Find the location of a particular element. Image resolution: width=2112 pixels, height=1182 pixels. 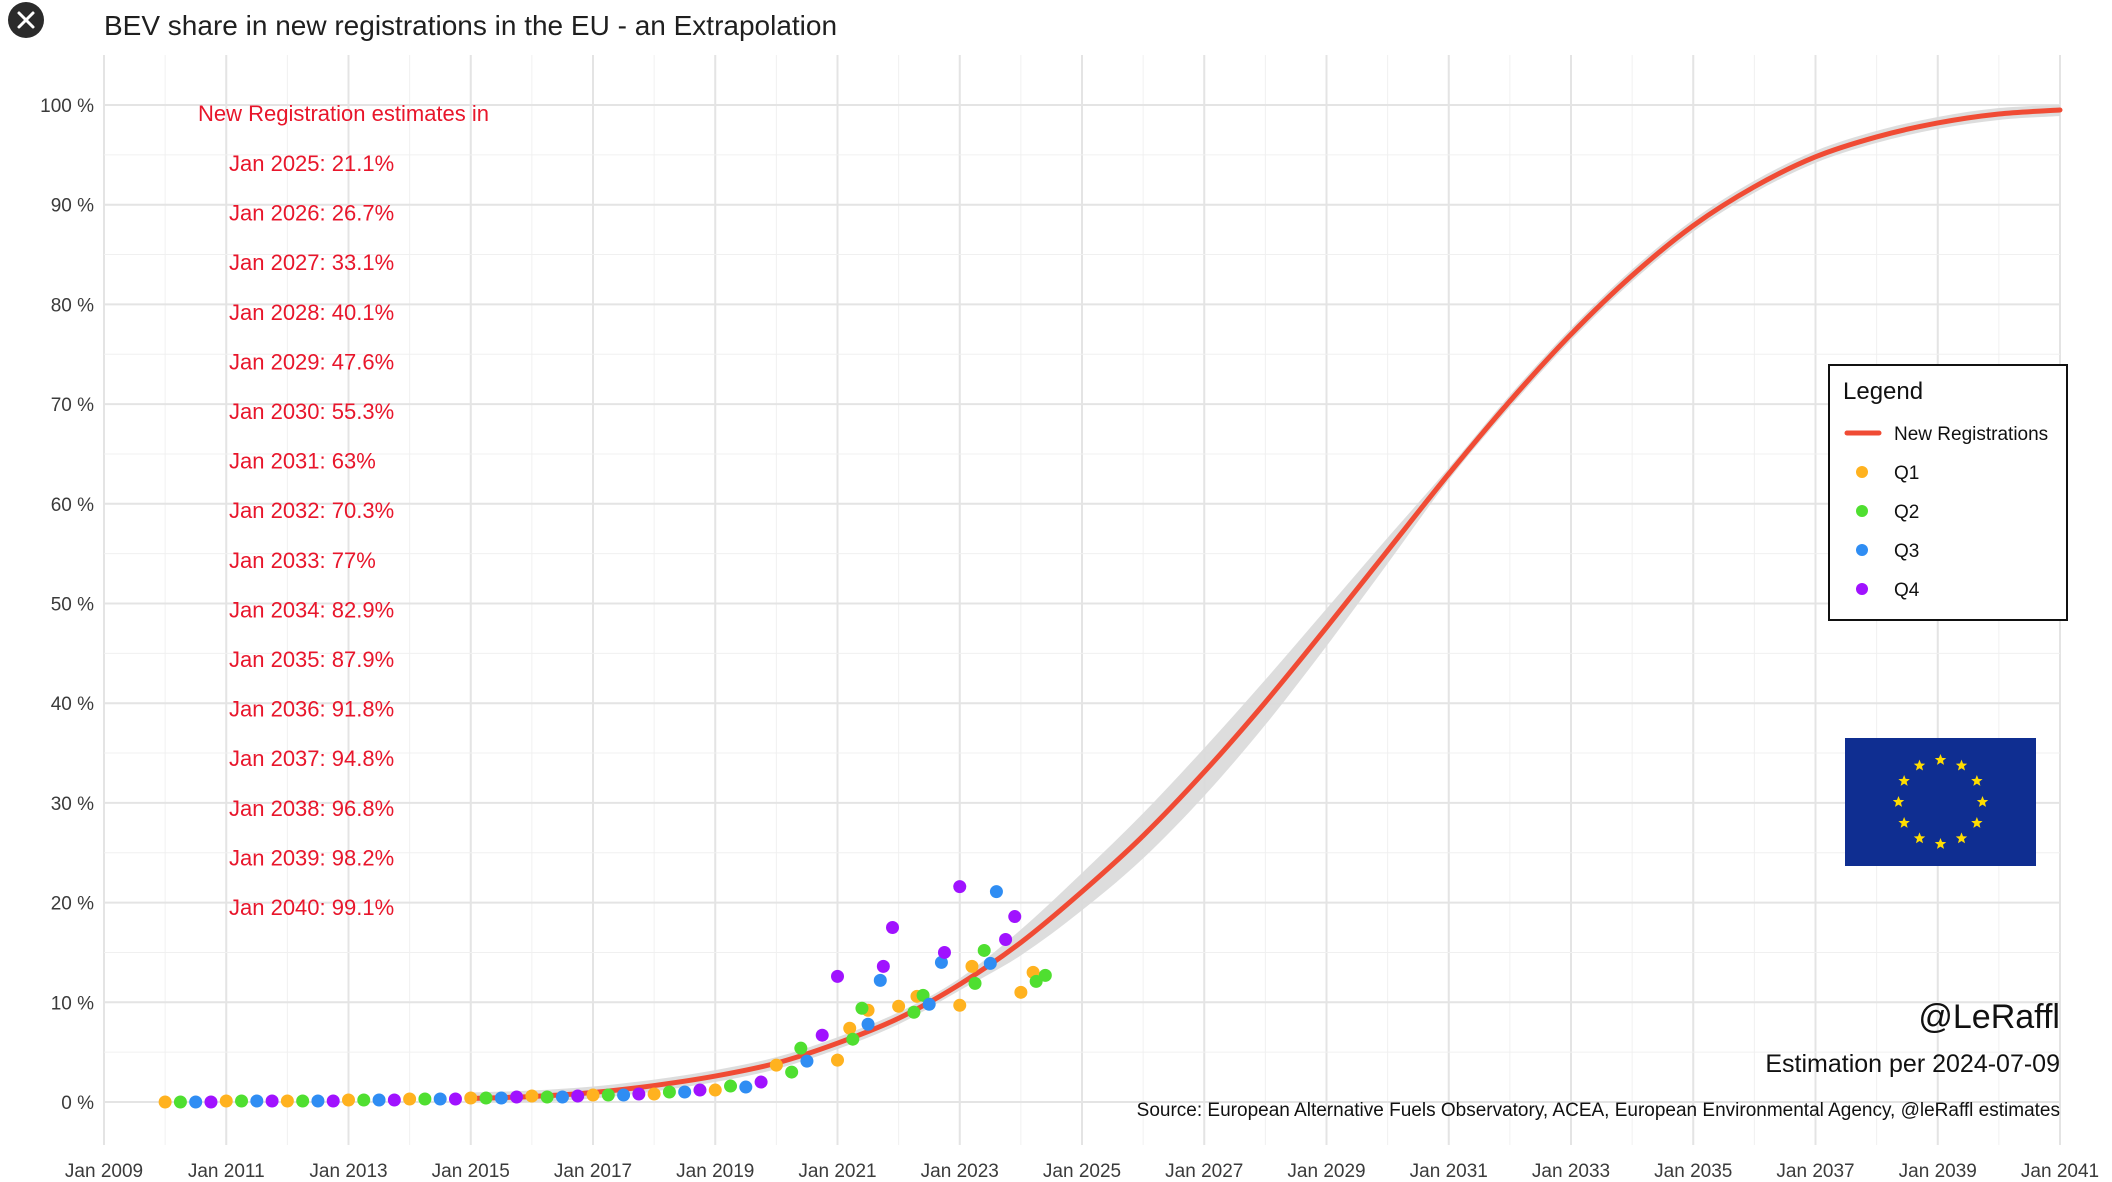

x-tick-label: Jan 2033 is located at coordinates (1571, 1171).